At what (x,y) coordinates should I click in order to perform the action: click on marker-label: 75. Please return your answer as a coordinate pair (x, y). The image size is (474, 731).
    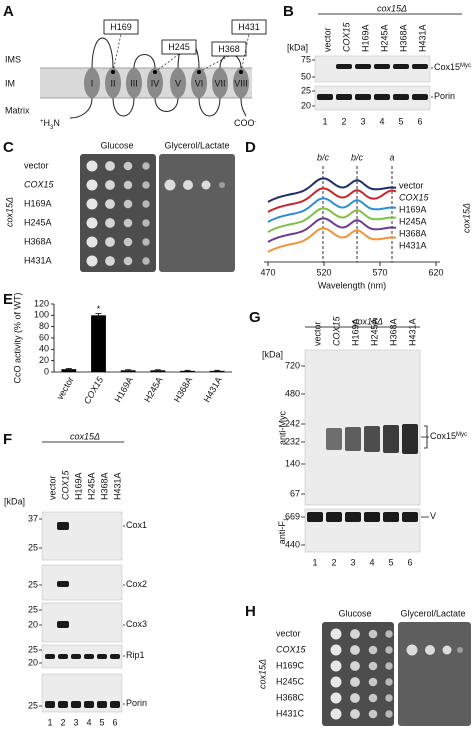
    Looking at the image, I should click on (306, 59).